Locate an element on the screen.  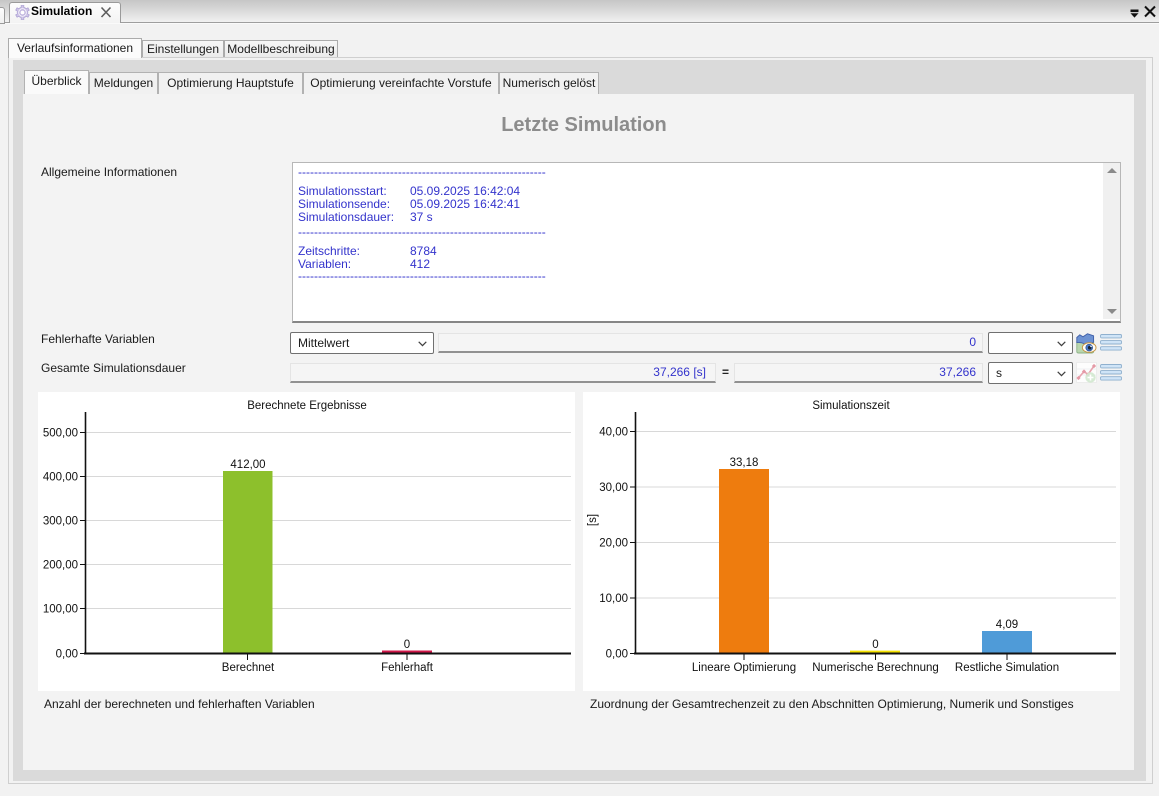
svg-text: 200,00 is located at coordinates (60, 566).